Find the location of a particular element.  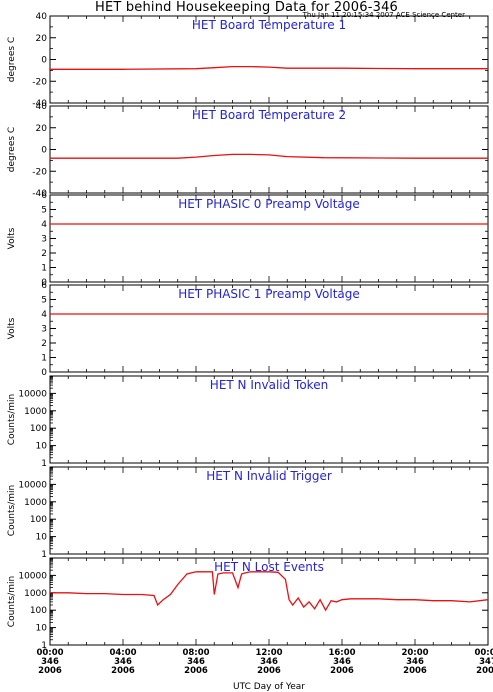

x-tick-label-doy: 347 is located at coordinates (486, 662).